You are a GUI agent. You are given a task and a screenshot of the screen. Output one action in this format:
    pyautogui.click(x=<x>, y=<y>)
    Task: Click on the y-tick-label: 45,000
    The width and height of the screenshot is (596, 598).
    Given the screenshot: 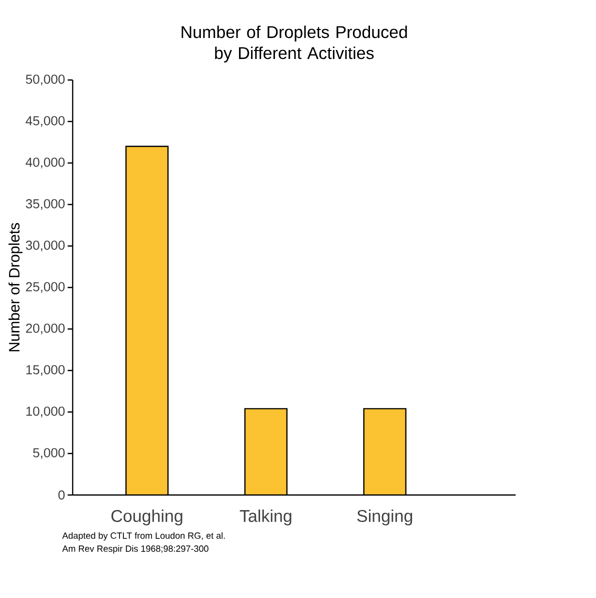 What is the action you would take?
    pyautogui.click(x=45, y=121)
    